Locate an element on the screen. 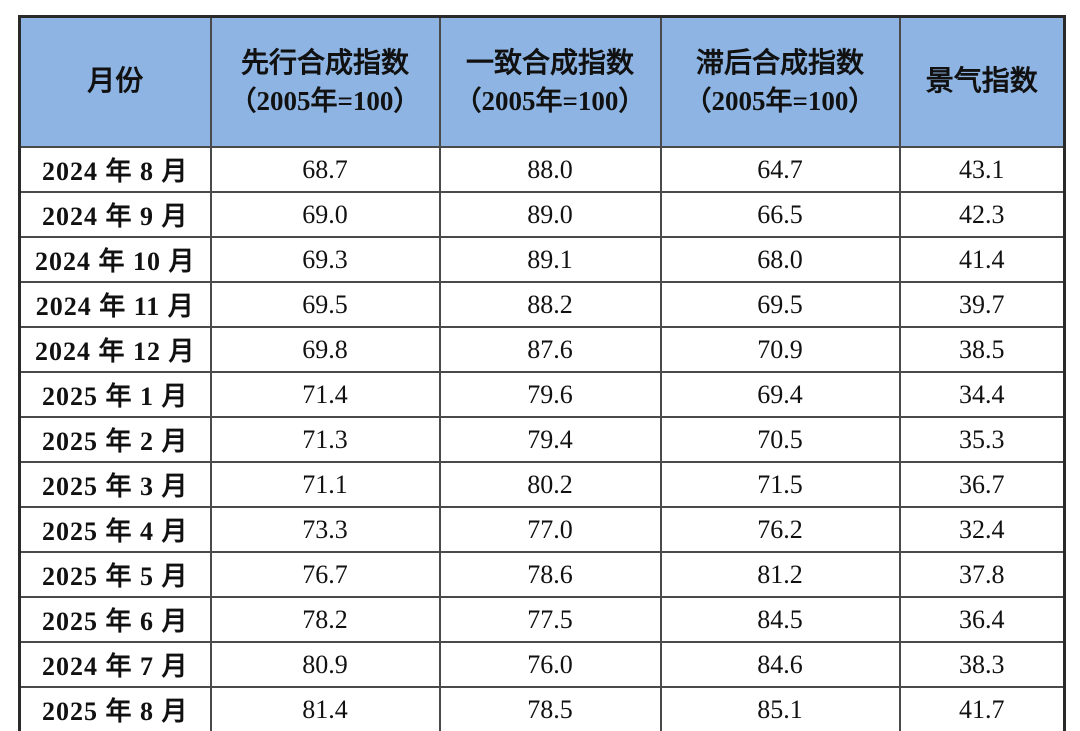 The height and width of the screenshot is (731, 1080). cell-prosperity-index: 42.3 is located at coordinates (982, 214).